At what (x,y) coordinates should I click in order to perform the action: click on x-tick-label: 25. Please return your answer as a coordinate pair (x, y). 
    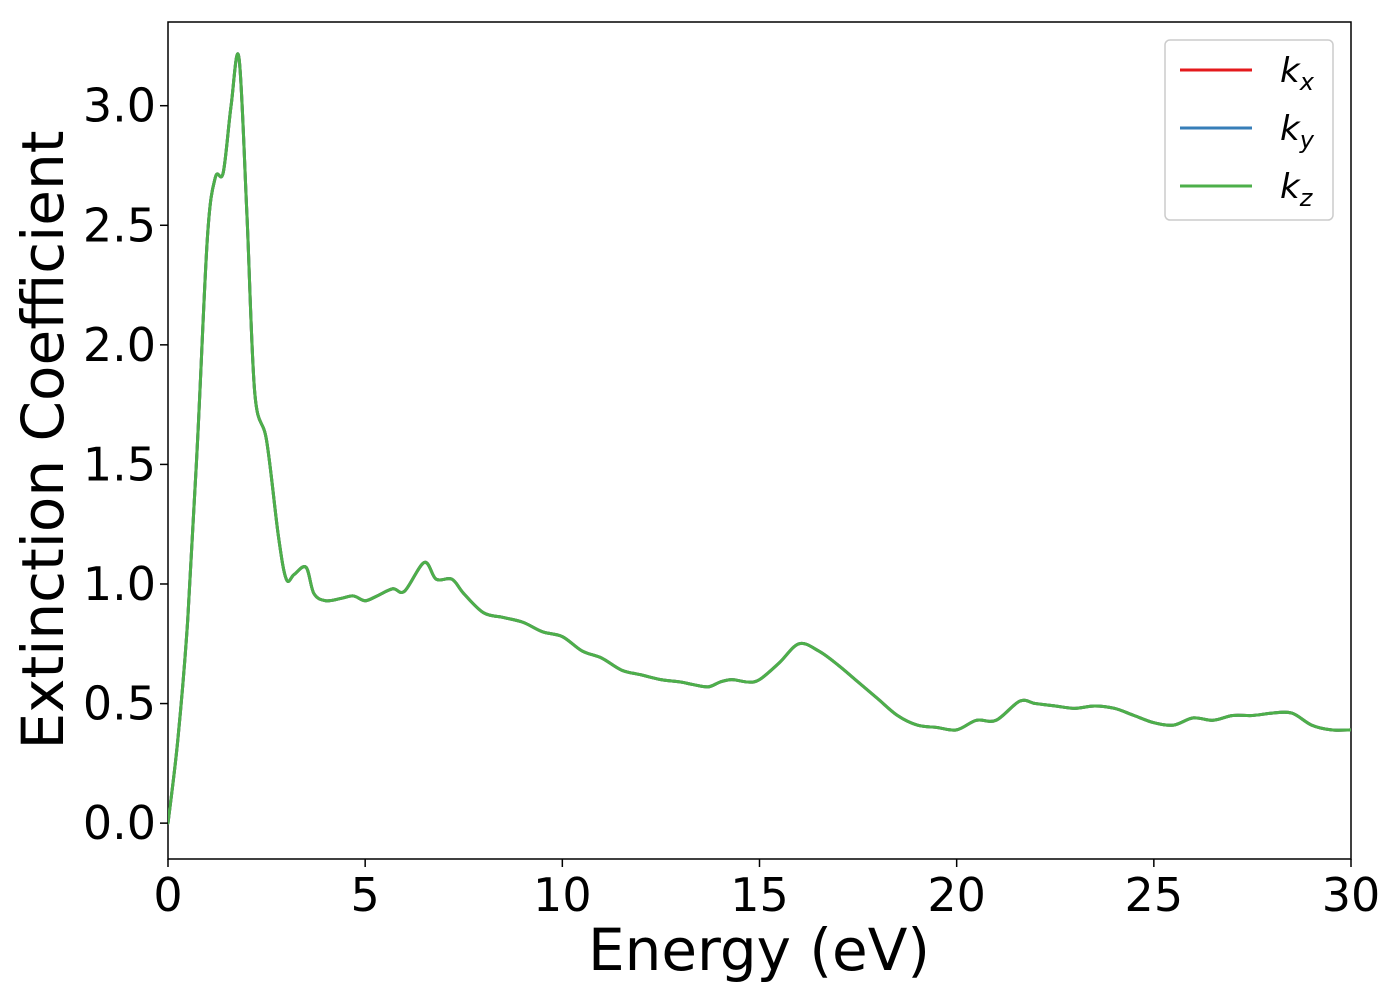
    Looking at the image, I should click on (1154, 895).